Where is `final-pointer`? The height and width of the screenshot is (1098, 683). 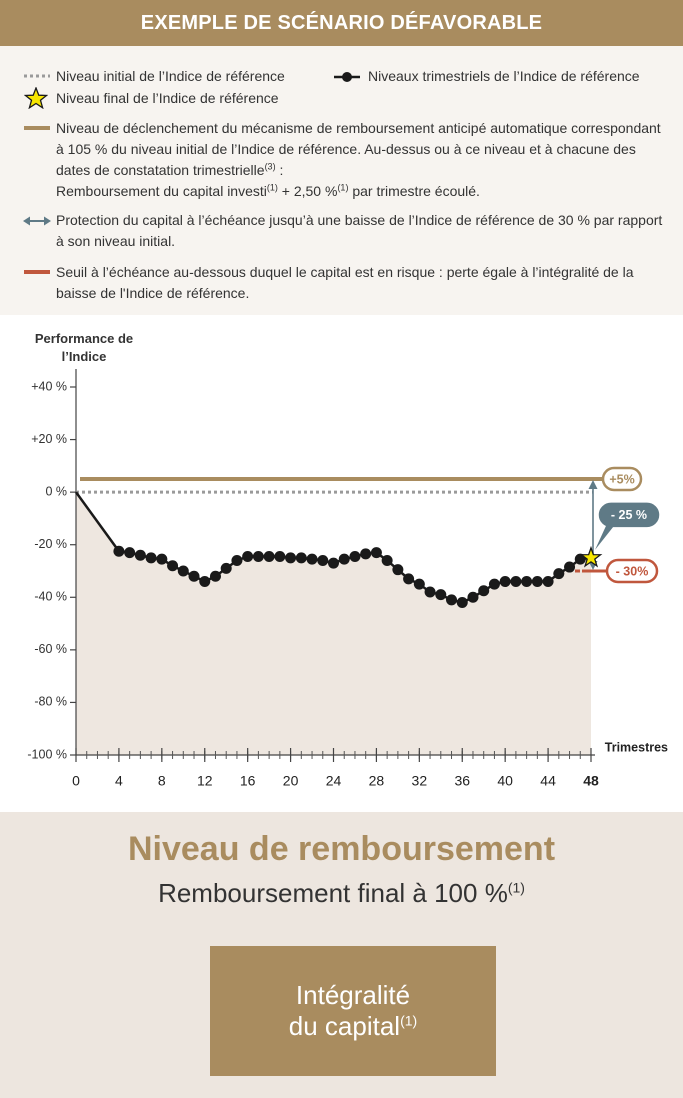 final-pointer is located at coordinates (604, 537).